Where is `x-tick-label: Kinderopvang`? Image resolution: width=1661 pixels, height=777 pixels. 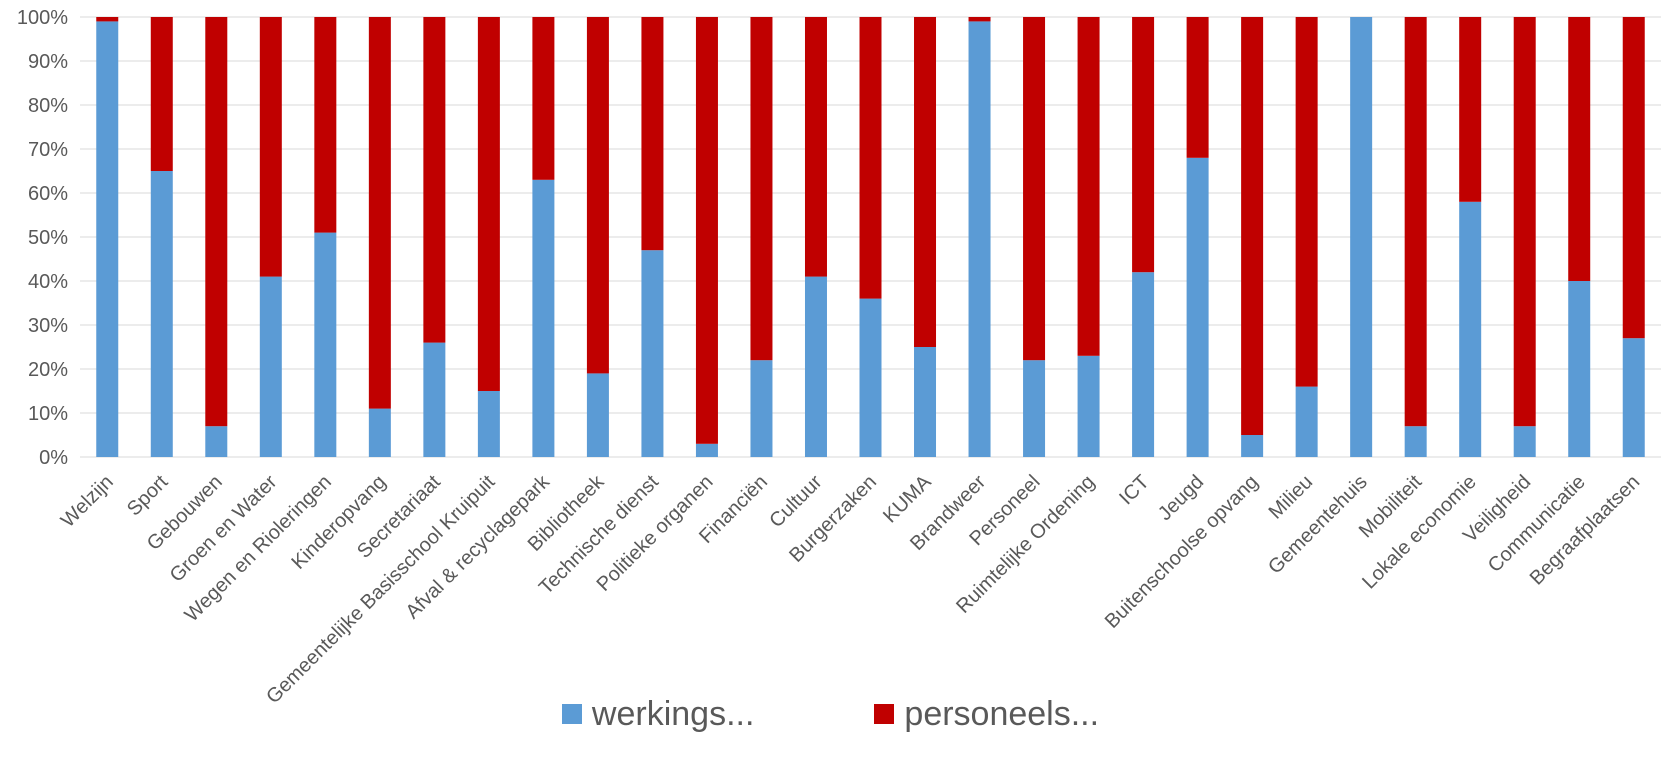 x-tick-label: Kinderopvang is located at coordinates (339, 522).